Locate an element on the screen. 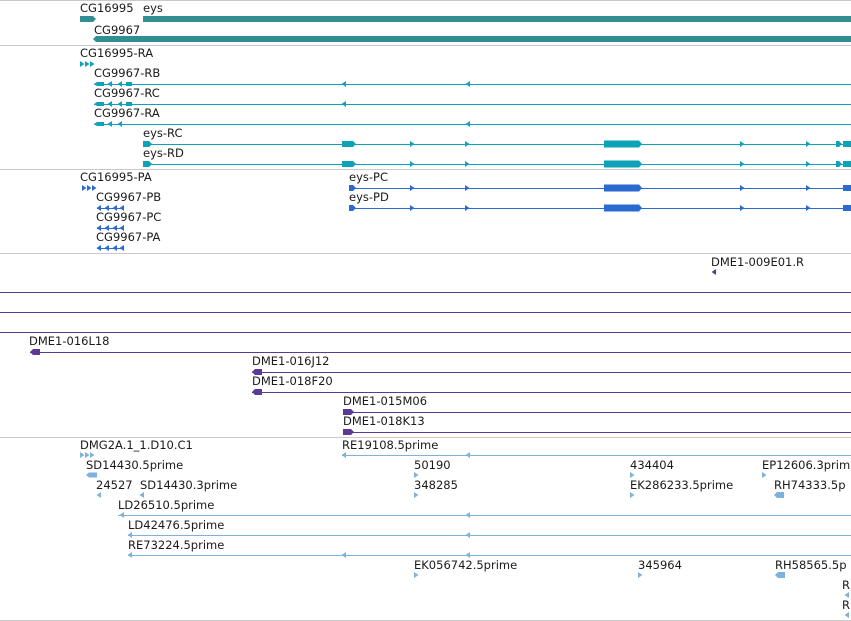  feature-label-b2: DME1-016L18 is located at coordinates (69, 341).